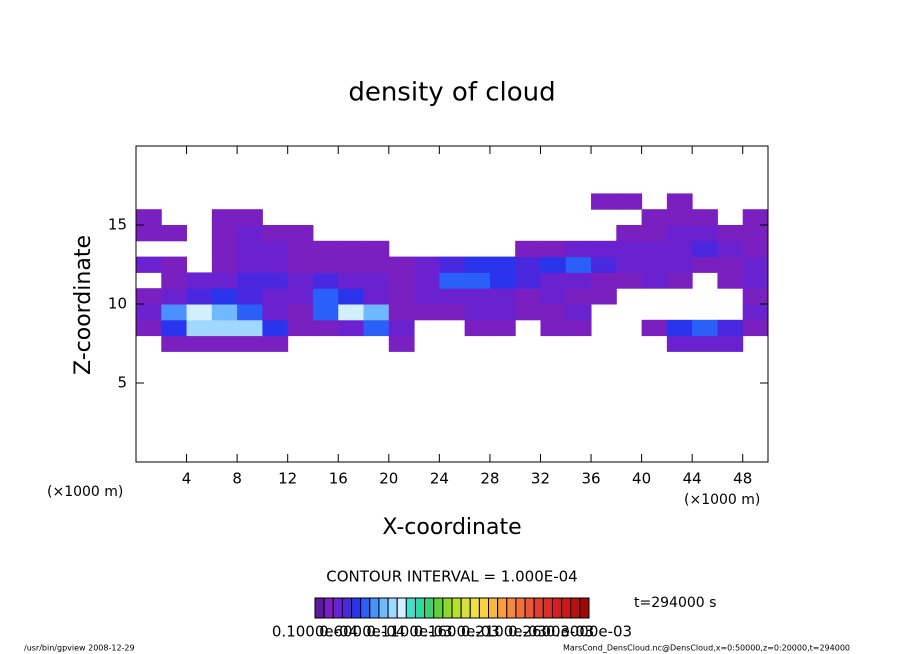  I want to click on x-tick-label: 32, so click(540, 479).